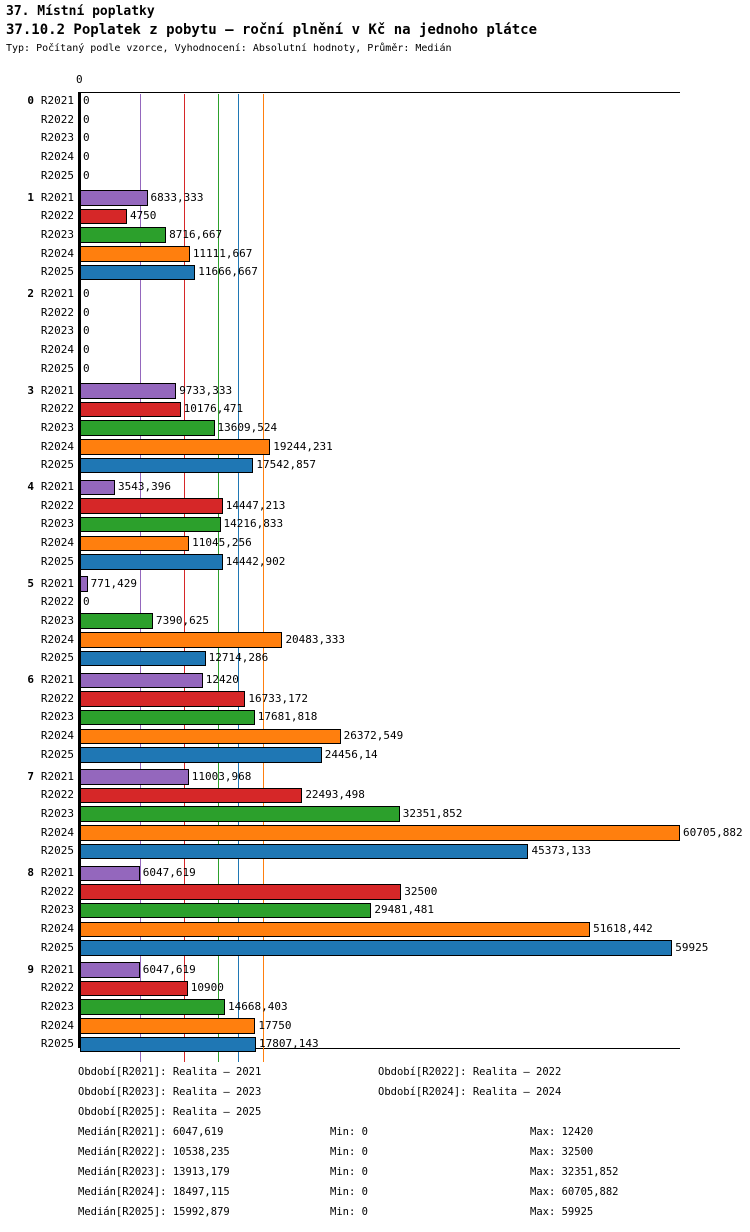  Describe the element at coordinates (375, 176) in the screenshot. I see `chart-row: R2025 0` at that location.